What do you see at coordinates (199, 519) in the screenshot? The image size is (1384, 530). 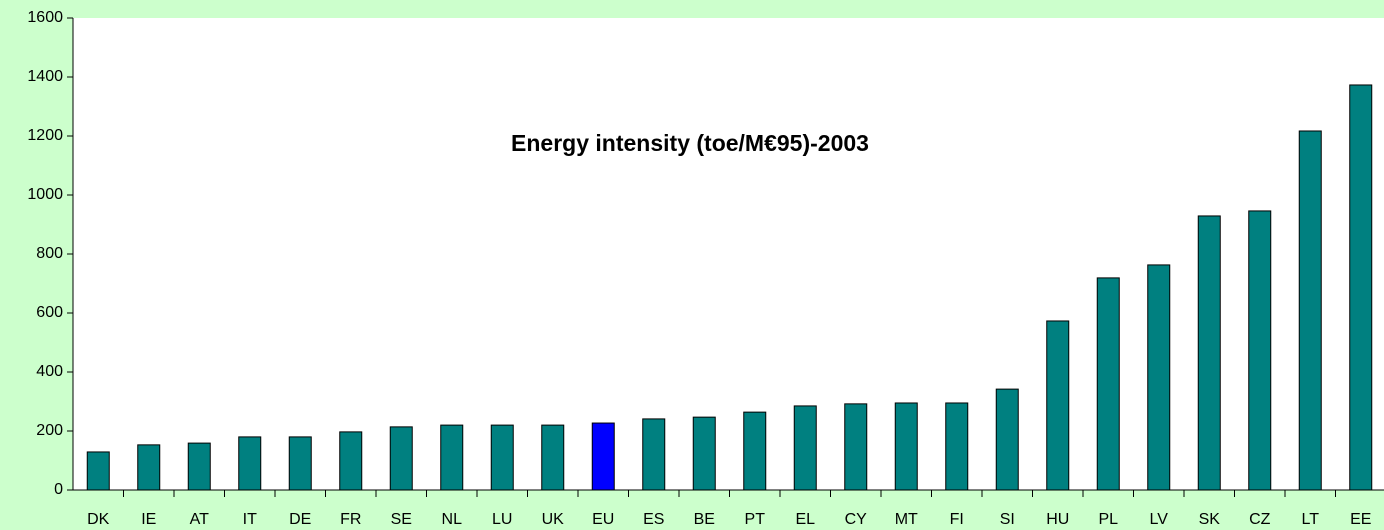 I see `x-tick-label: AT` at bounding box center [199, 519].